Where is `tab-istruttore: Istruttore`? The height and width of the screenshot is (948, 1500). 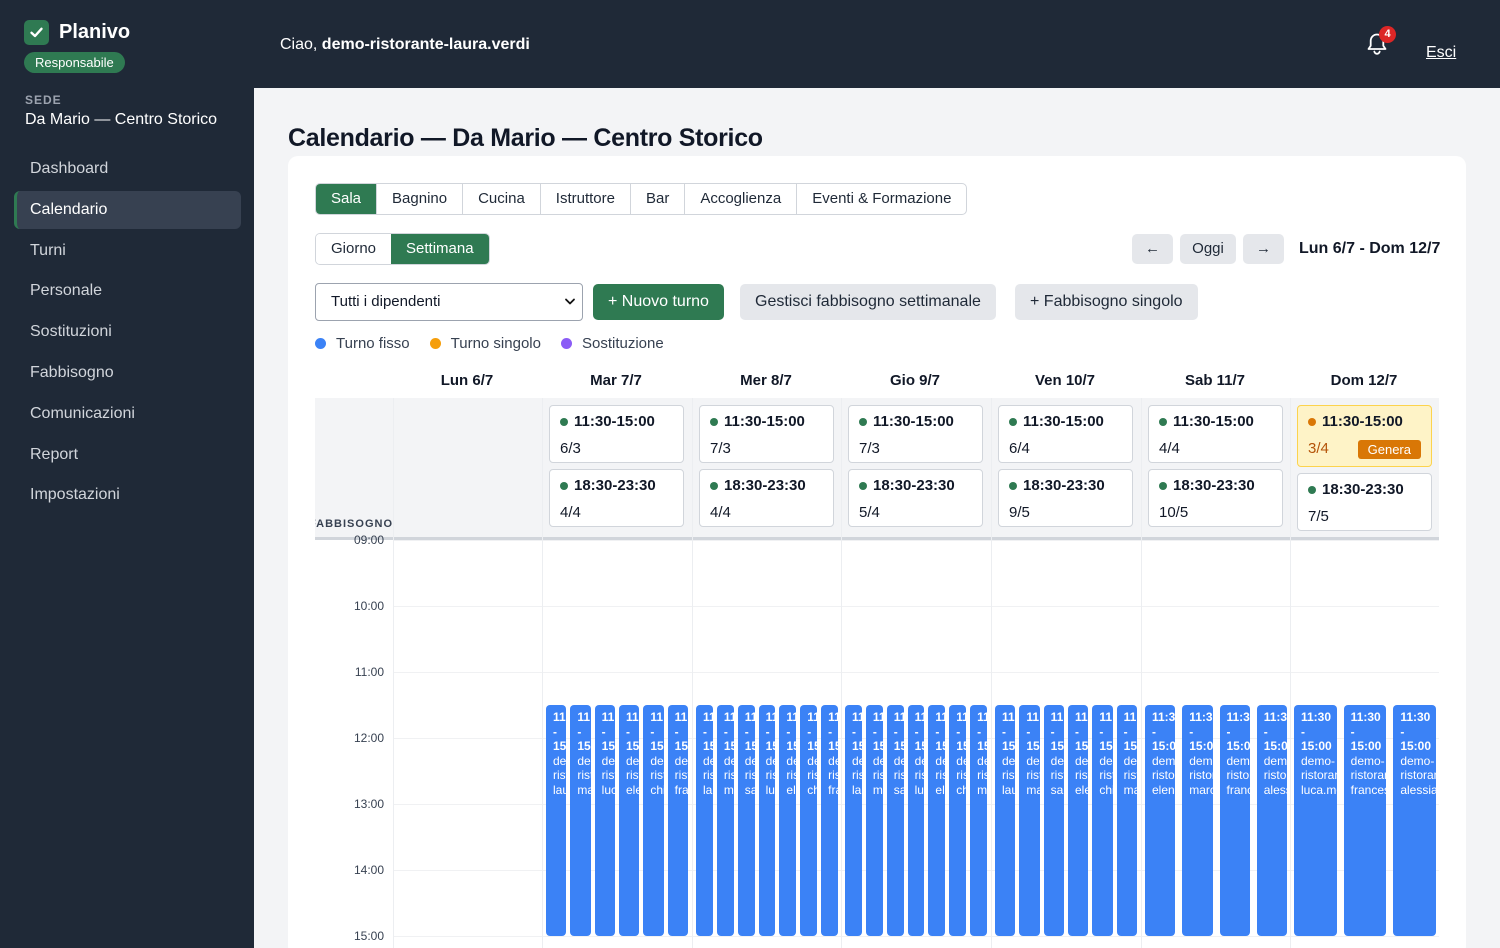 tab-istruttore: Istruttore is located at coordinates (586, 199).